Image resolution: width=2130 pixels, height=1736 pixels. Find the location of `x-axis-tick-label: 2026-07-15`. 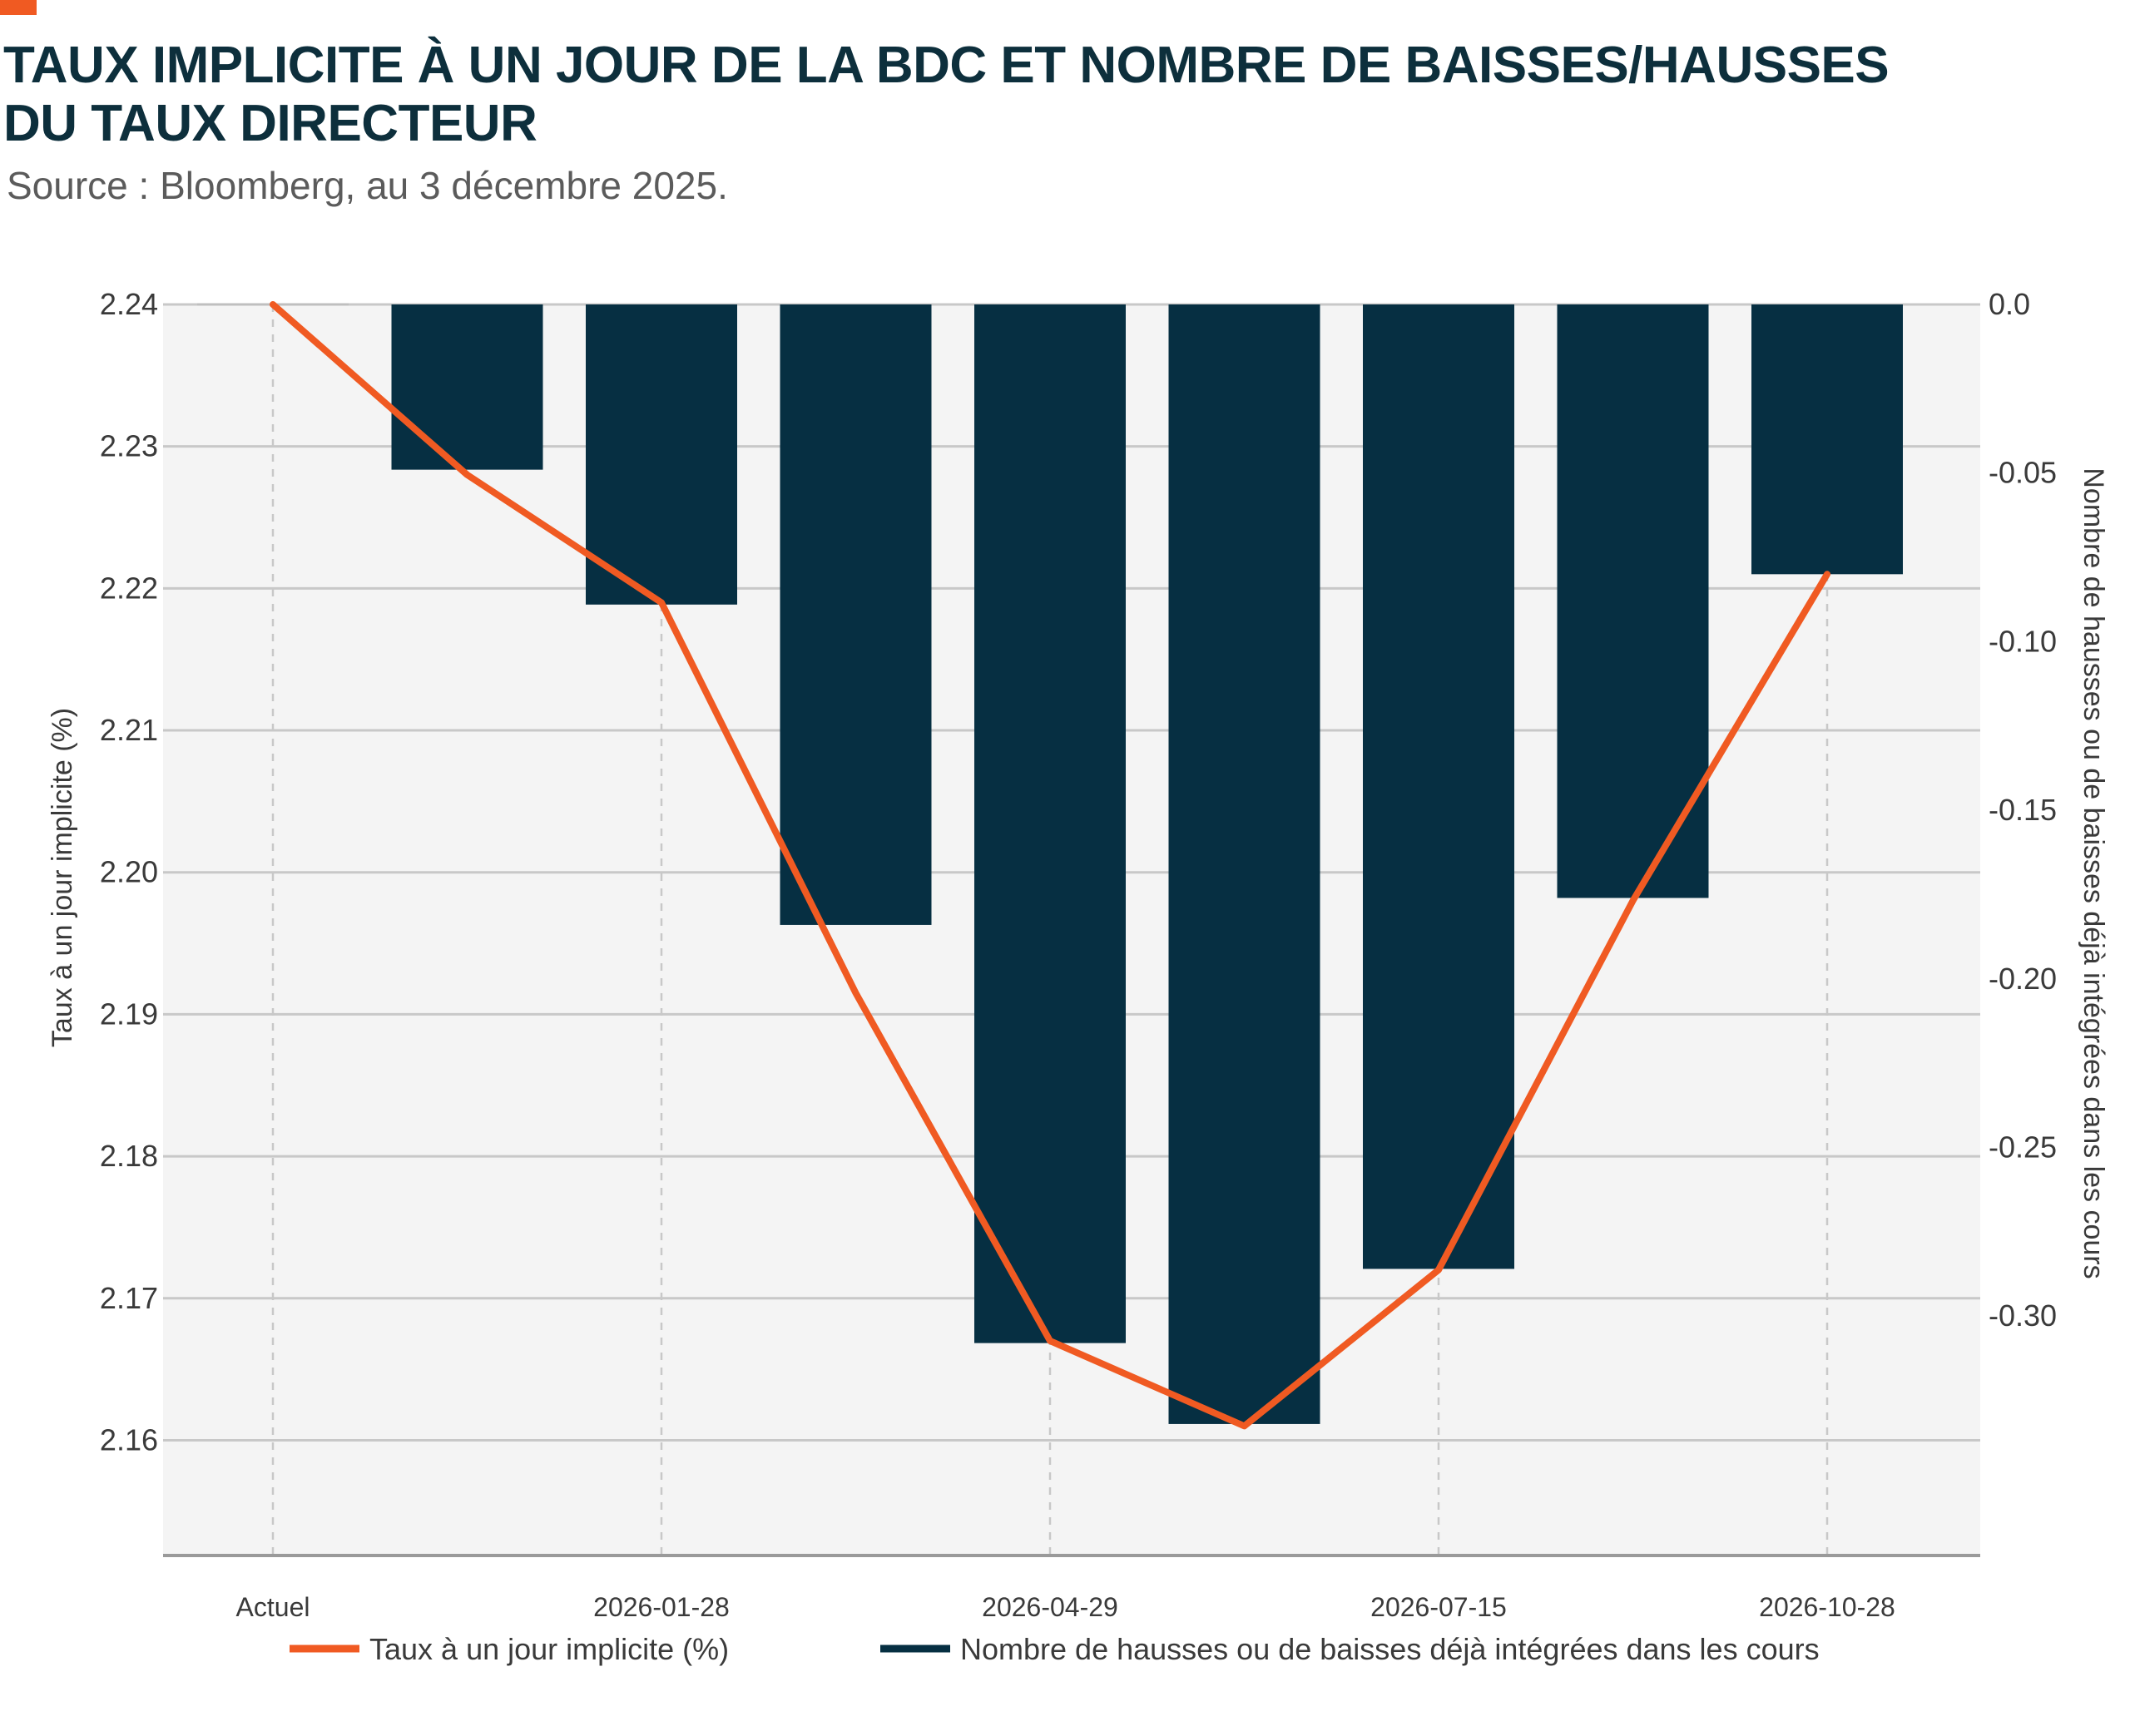

x-axis-tick-label: 2026-07-15 is located at coordinates (1439, 1607).